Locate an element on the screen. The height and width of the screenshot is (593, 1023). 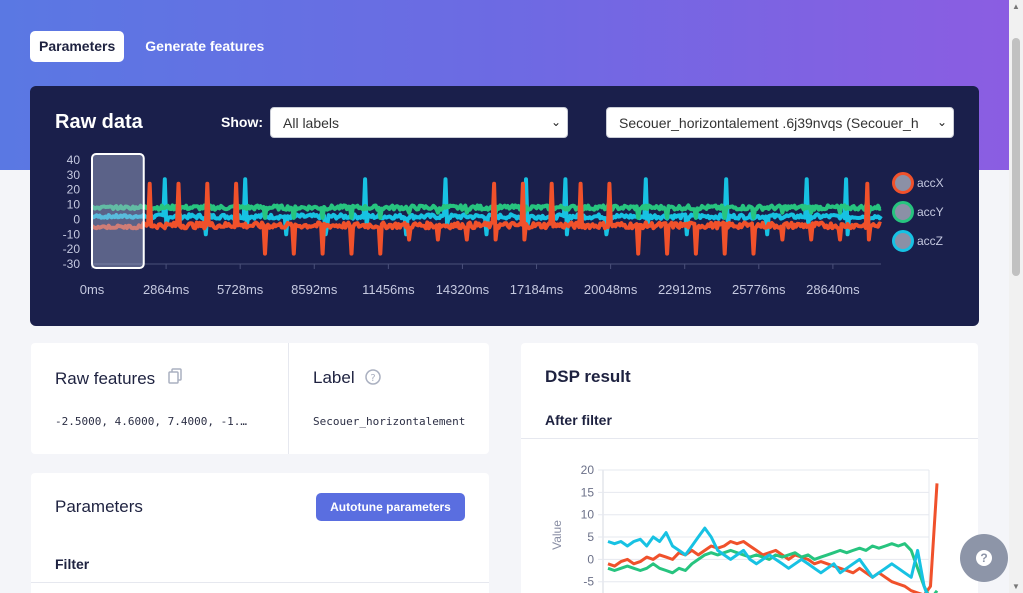
x-tick-label: 22912ms is located at coordinates (685, 289).